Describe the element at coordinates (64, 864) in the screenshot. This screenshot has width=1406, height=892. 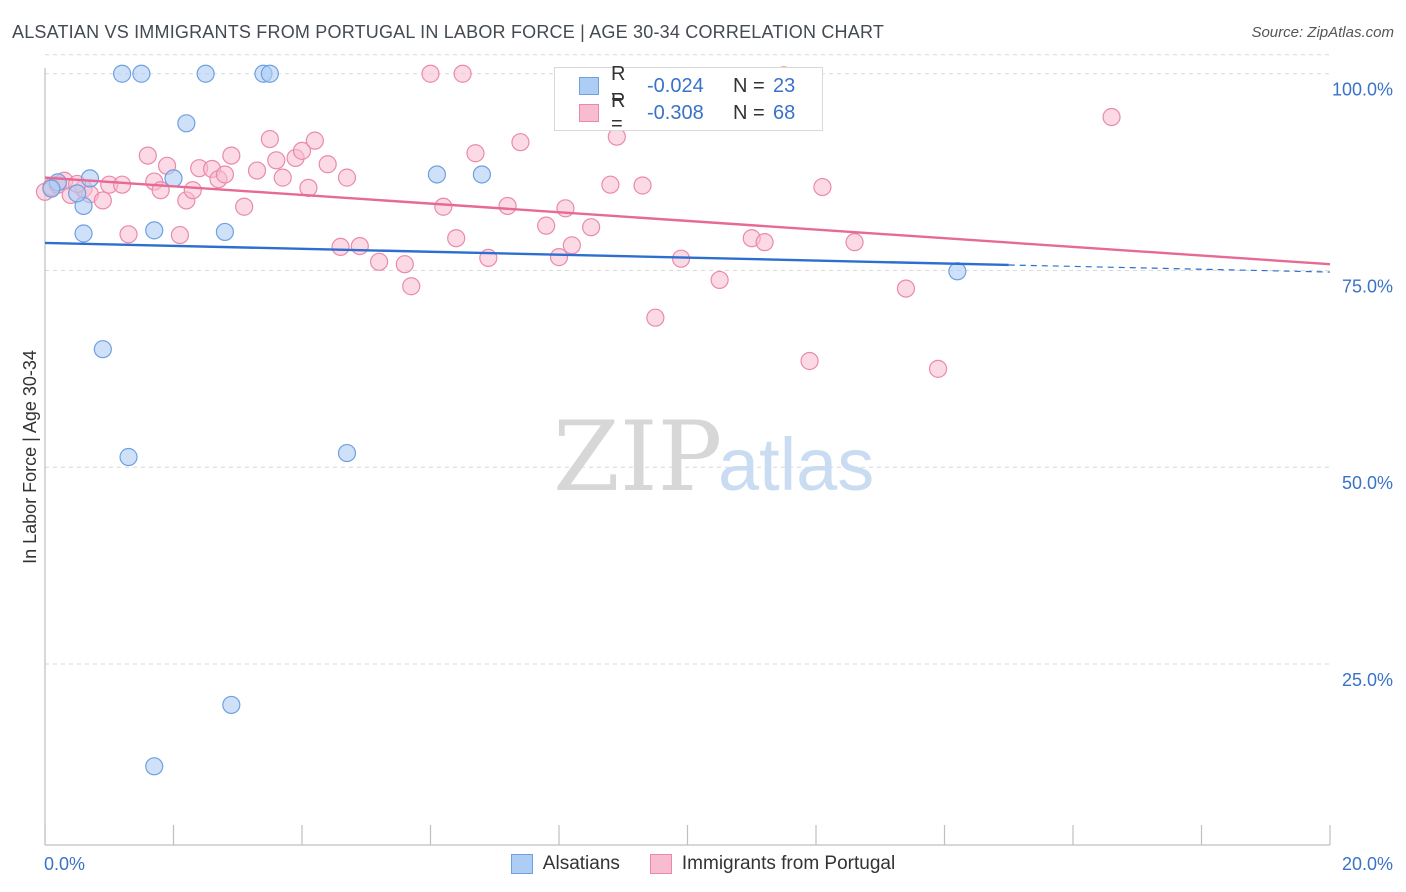
I see `x-tick-label: 0.0%` at that location.